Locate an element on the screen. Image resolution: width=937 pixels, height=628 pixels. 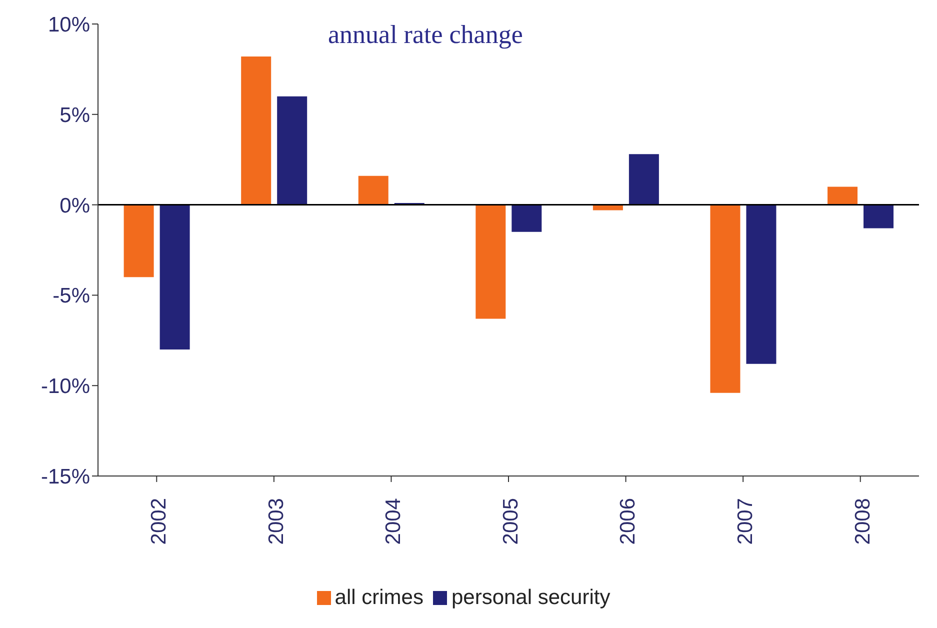
y-tick-label: 0% is located at coordinates (75, 206).